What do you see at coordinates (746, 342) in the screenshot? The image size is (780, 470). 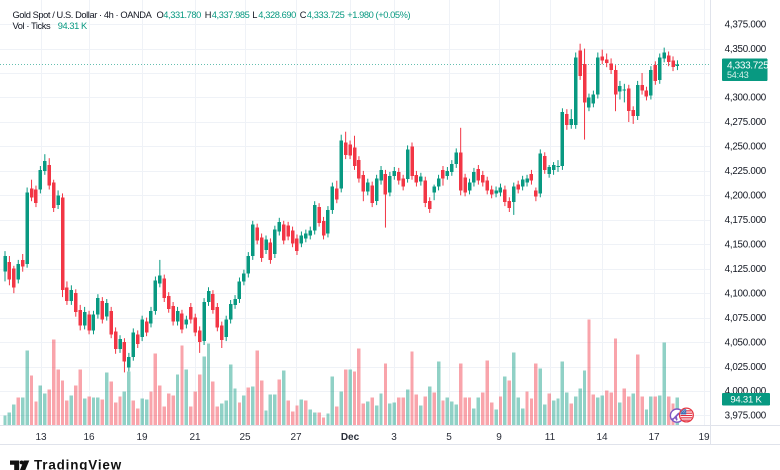 I see `svg-text: 4,050.000` at bounding box center [746, 342].